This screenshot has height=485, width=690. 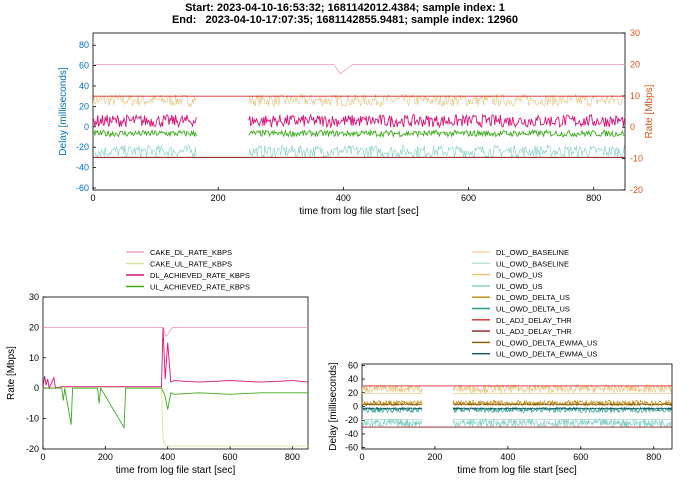 What do you see at coordinates (636, 190) in the screenshot?
I see `combined-y2-tick-label: -20` at bounding box center [636, 190].